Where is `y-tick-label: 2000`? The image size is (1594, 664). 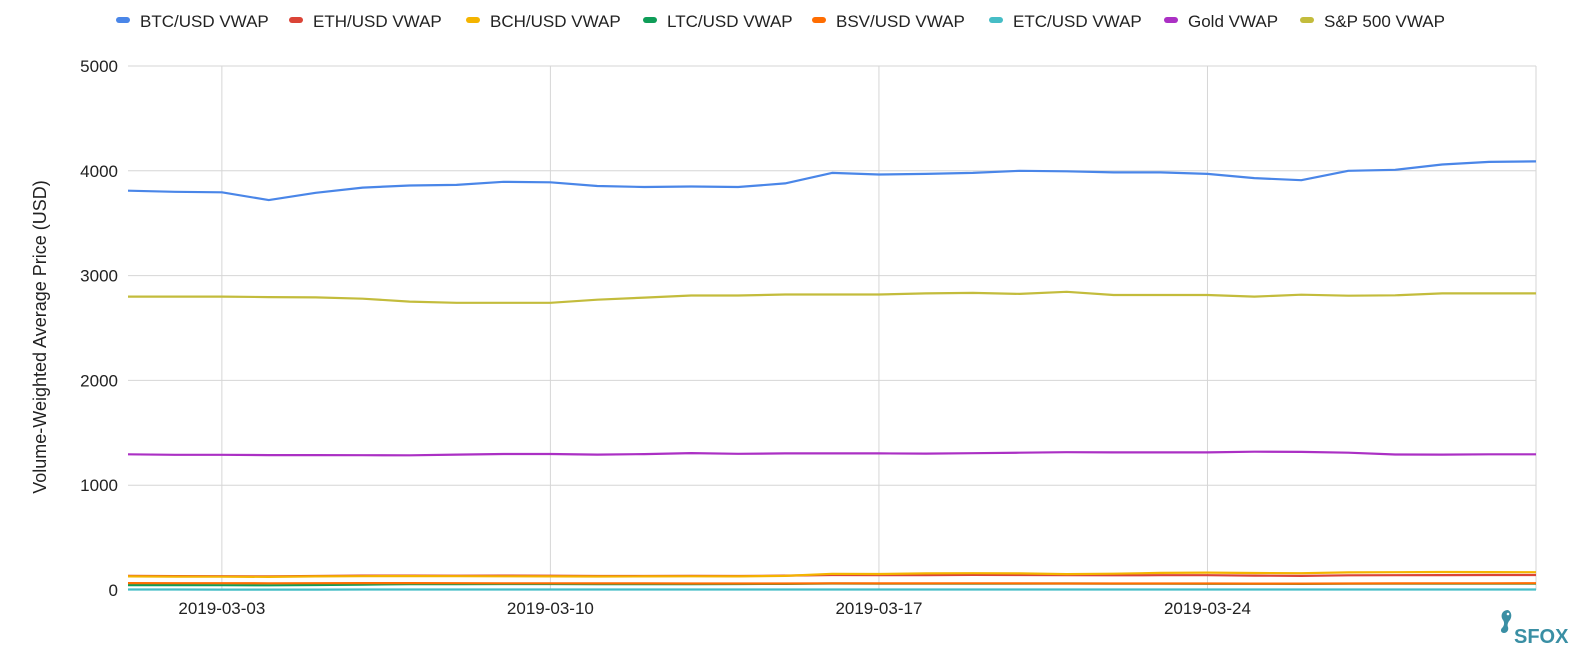
y-tick-label: 2000 is located at coordinates (99, 380).